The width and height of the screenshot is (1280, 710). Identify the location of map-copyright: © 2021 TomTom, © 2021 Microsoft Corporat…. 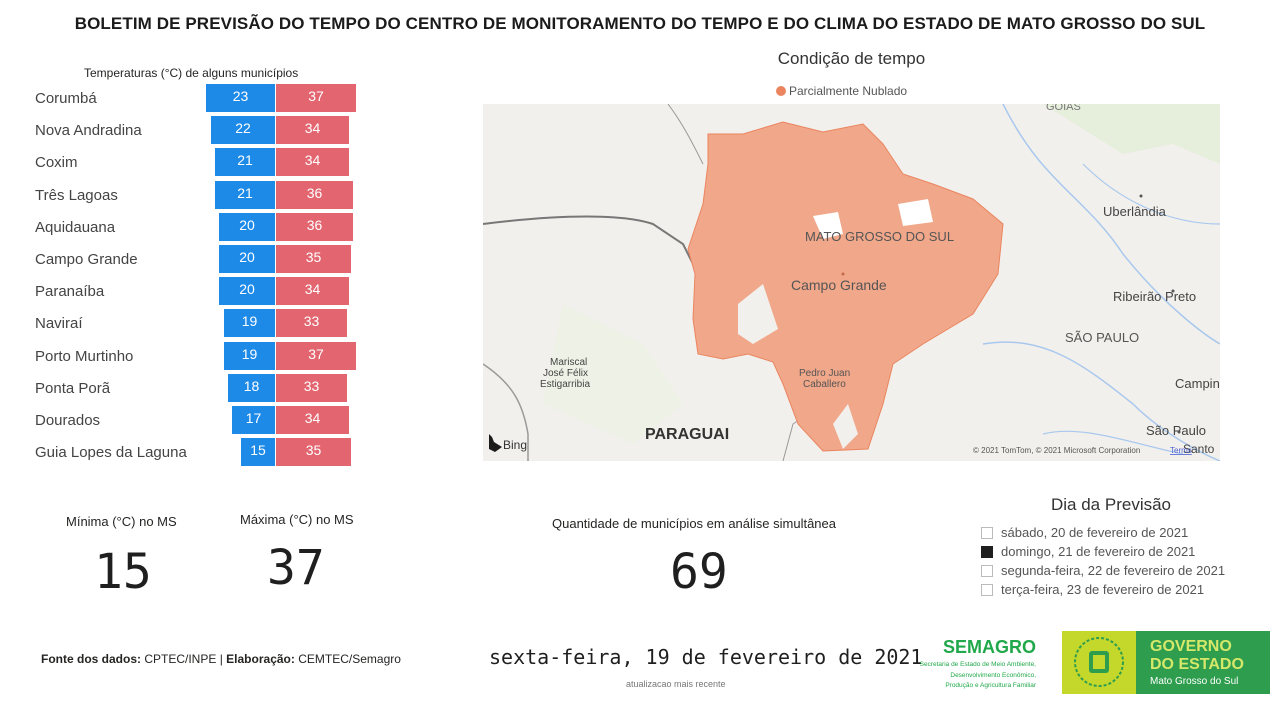
(1056, 450).